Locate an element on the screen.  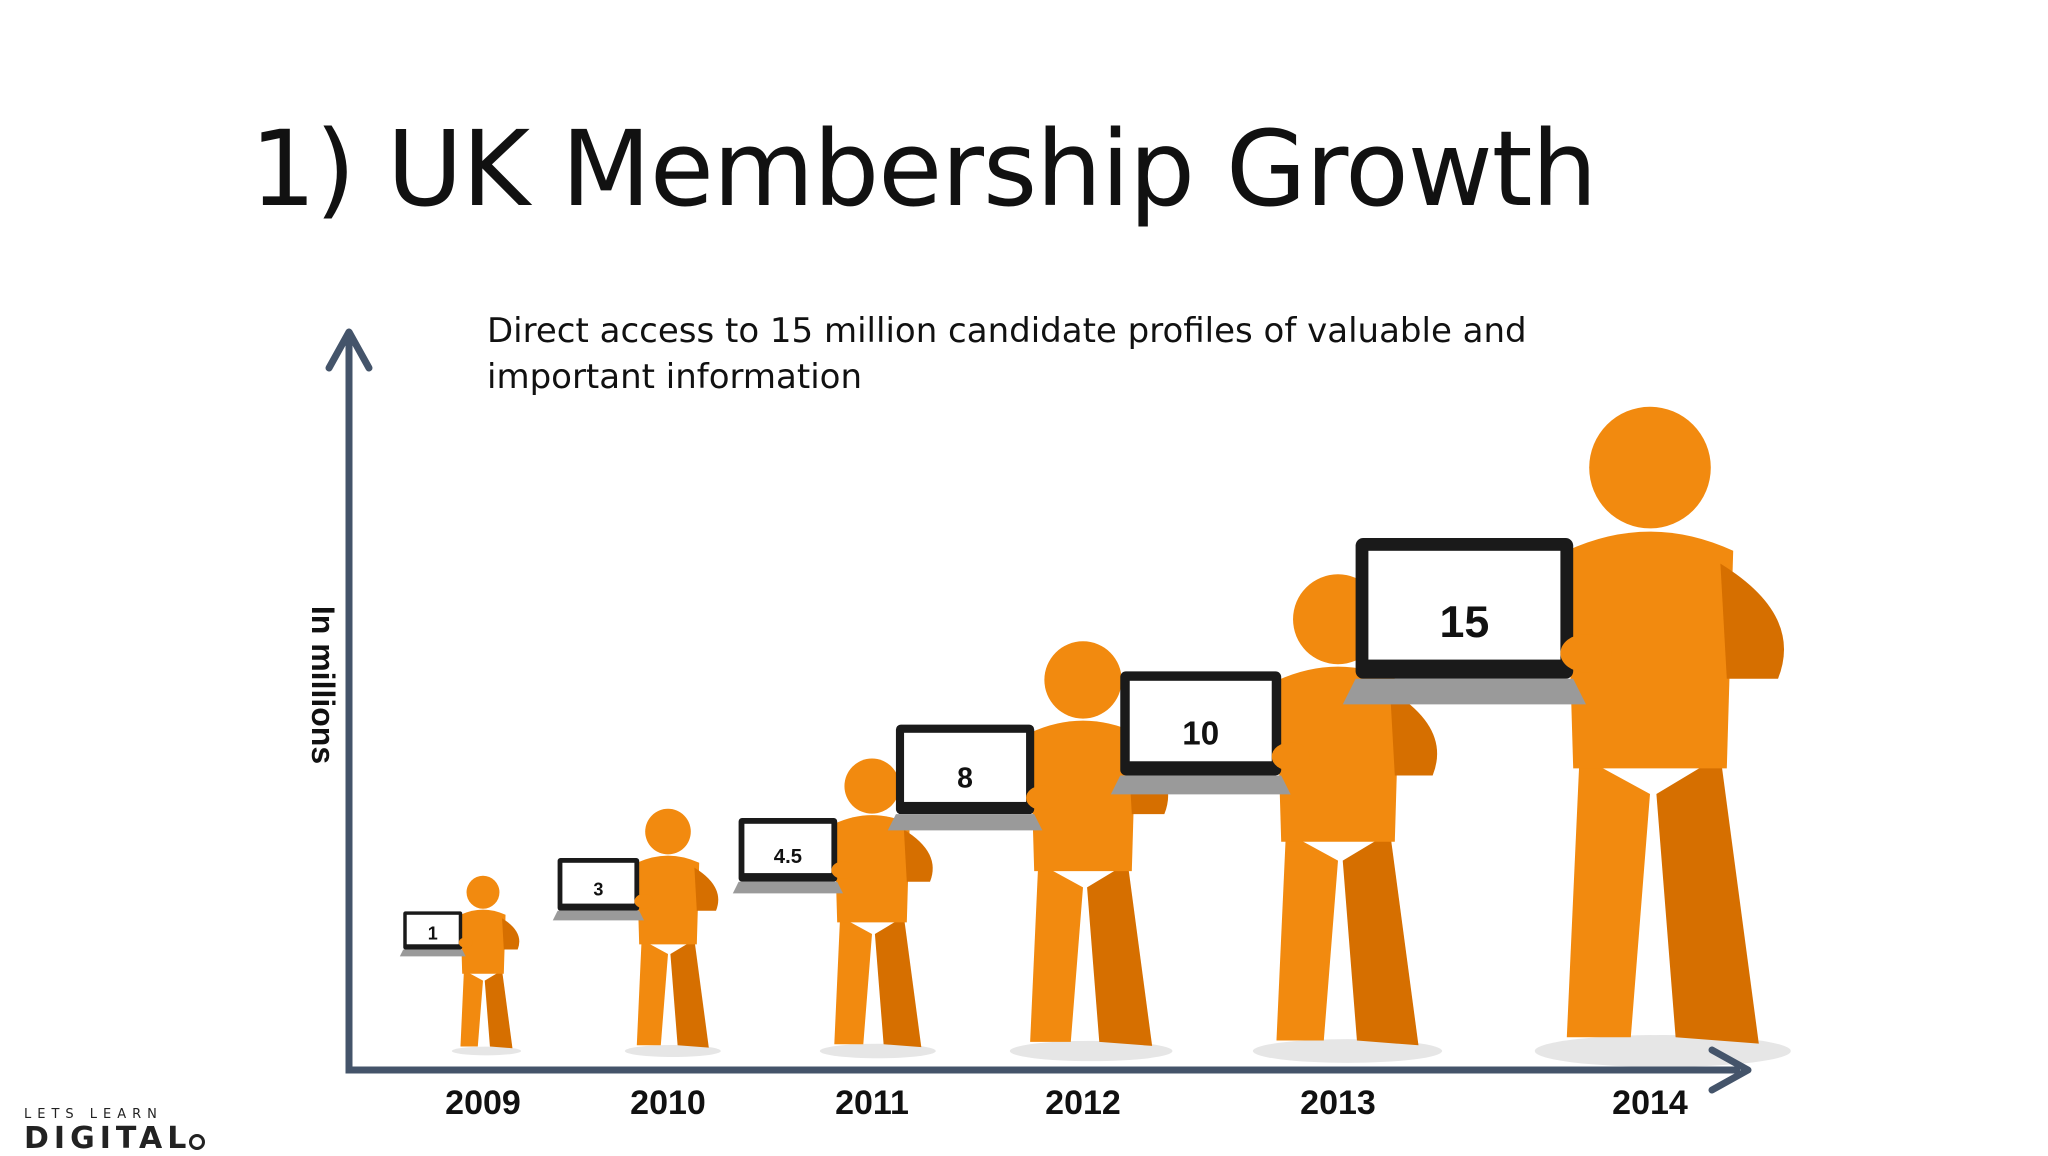
x-axis-arrowhead is located at coordinates (1730, 1070).